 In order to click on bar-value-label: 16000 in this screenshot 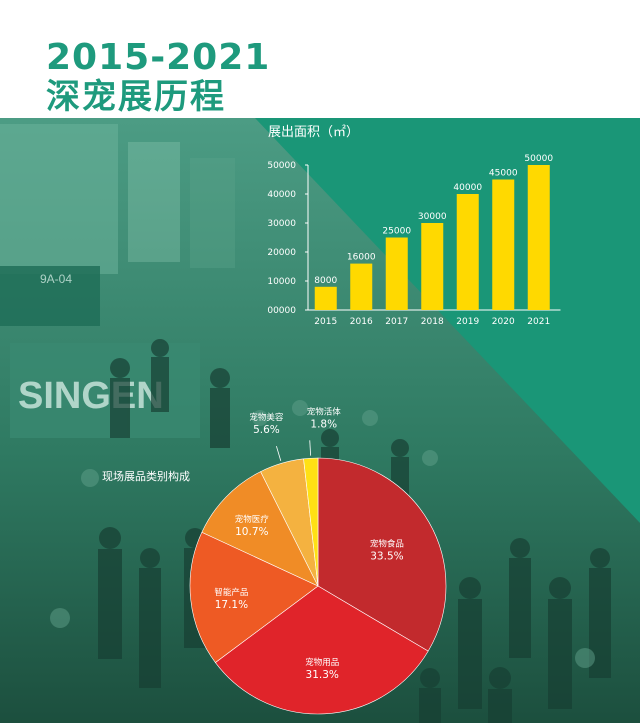, I will do `click(361, 258)`.